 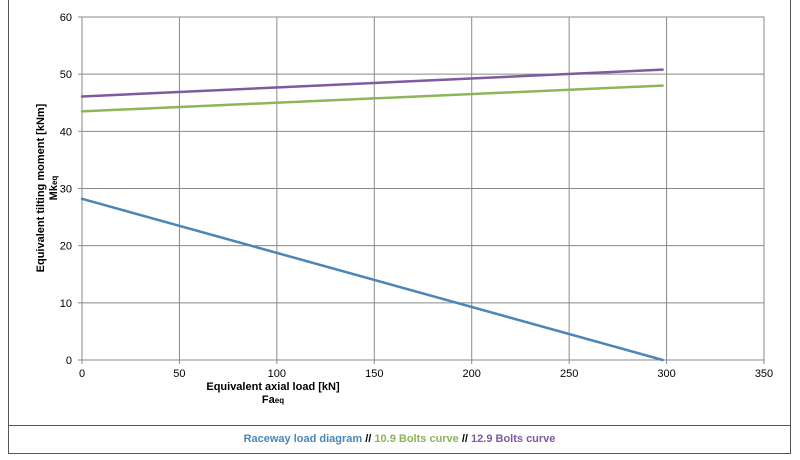 I want to click on x-tick-label: 100, so click(x=277, y=374).